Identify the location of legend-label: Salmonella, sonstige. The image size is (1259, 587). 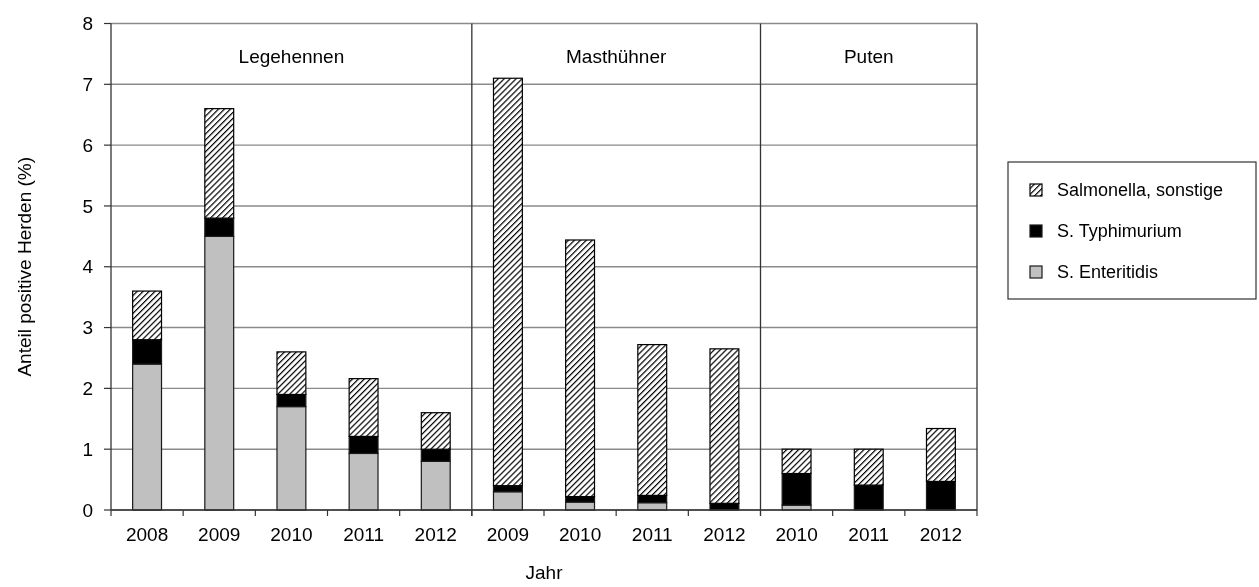
(1140, 190).